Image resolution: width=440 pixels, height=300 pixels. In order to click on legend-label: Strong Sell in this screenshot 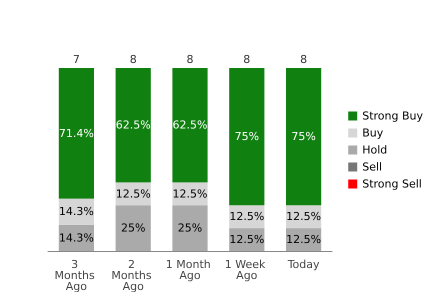, I will do `click(392, 184)`.